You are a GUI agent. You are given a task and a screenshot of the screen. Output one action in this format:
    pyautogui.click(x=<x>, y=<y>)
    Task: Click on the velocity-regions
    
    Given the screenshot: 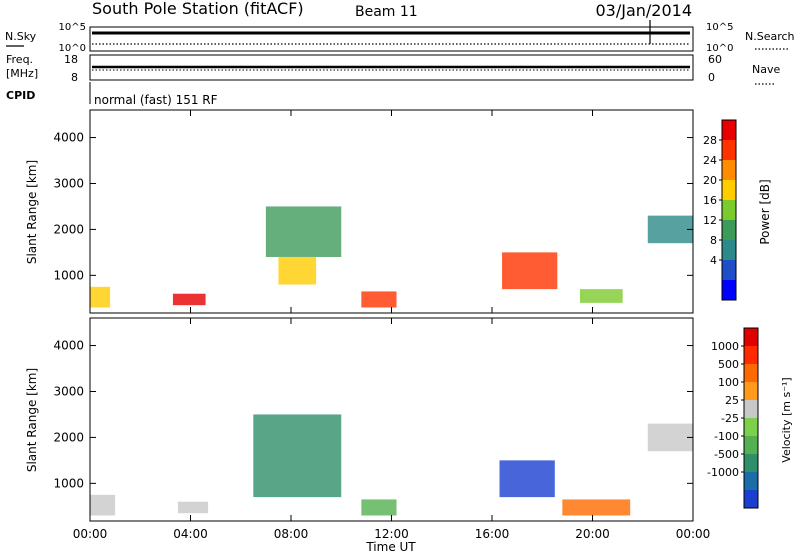 What is the action you would take?
    pyautogui.click(x=391, y=465)
    